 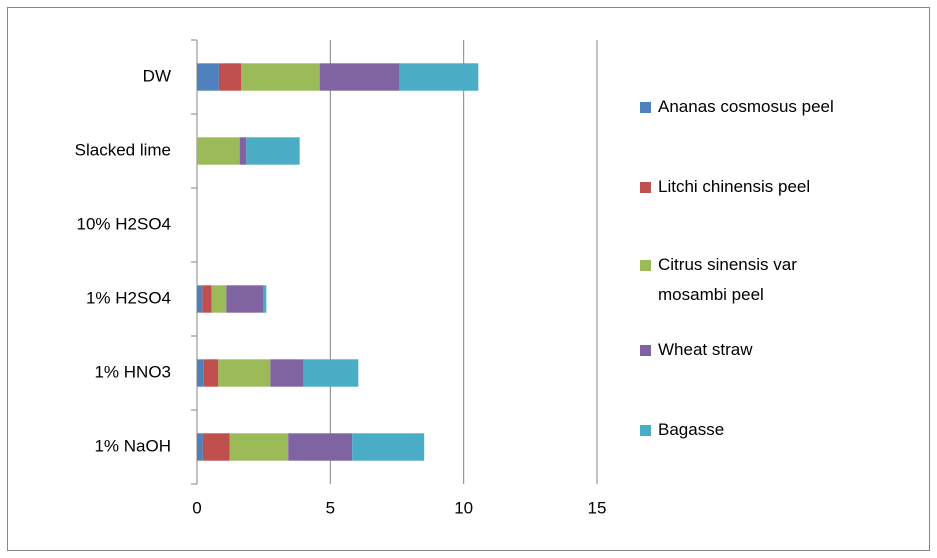 What do you see at coordinates (691, 429) in the screenshot?
I see `legend-label: Bagasse` at bounding box center [691, 429].